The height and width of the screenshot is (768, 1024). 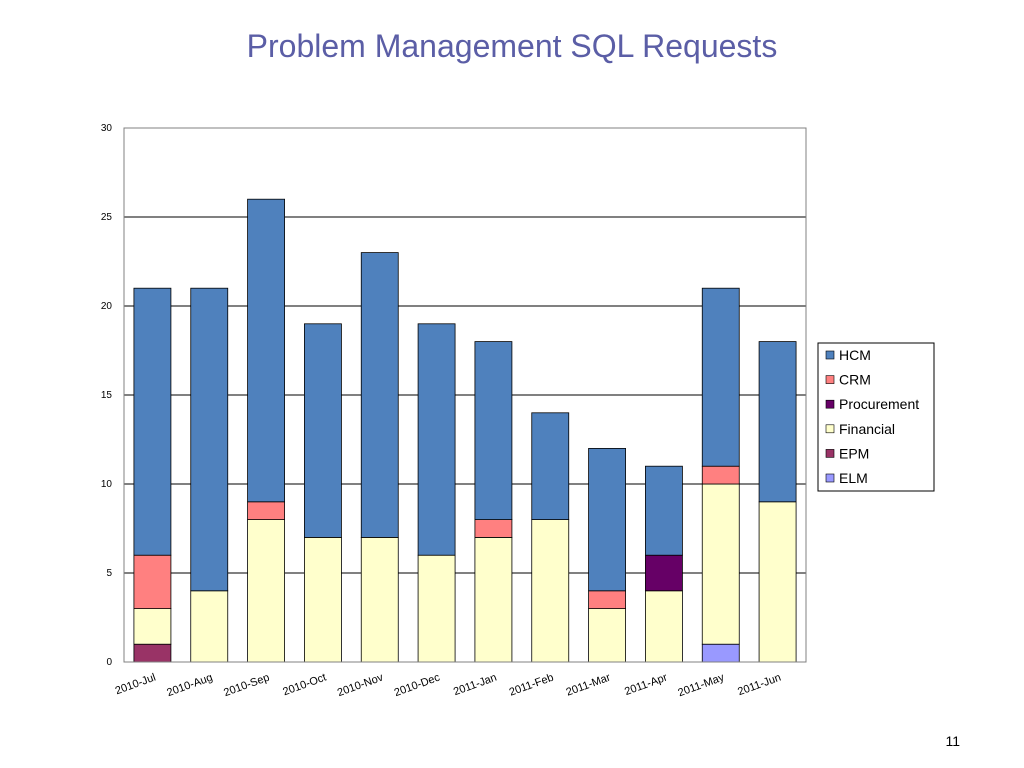 I want to click on bar-segment-hcm-2010-nov, so click(x=379, y=395).